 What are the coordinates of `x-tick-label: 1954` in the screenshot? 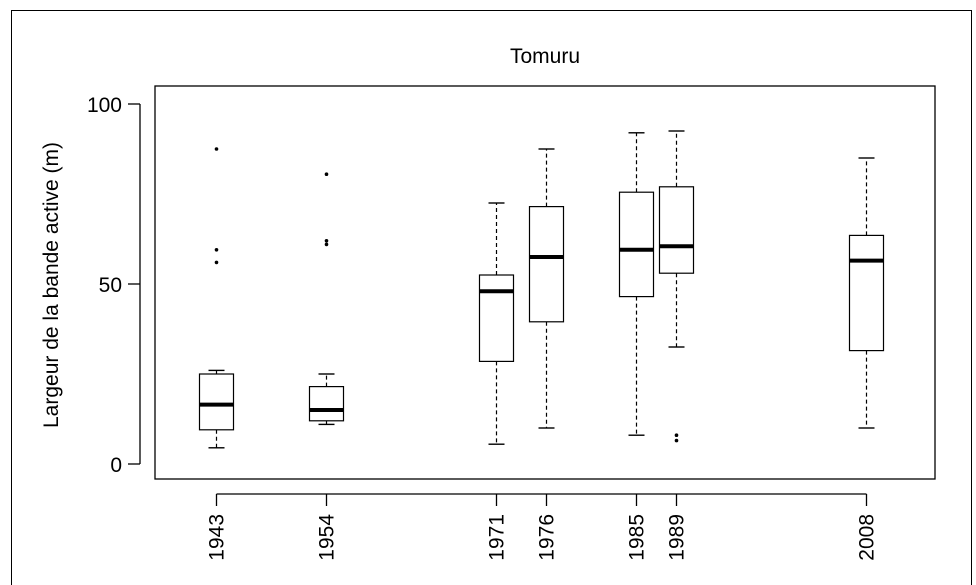 It's located at (327, 537).